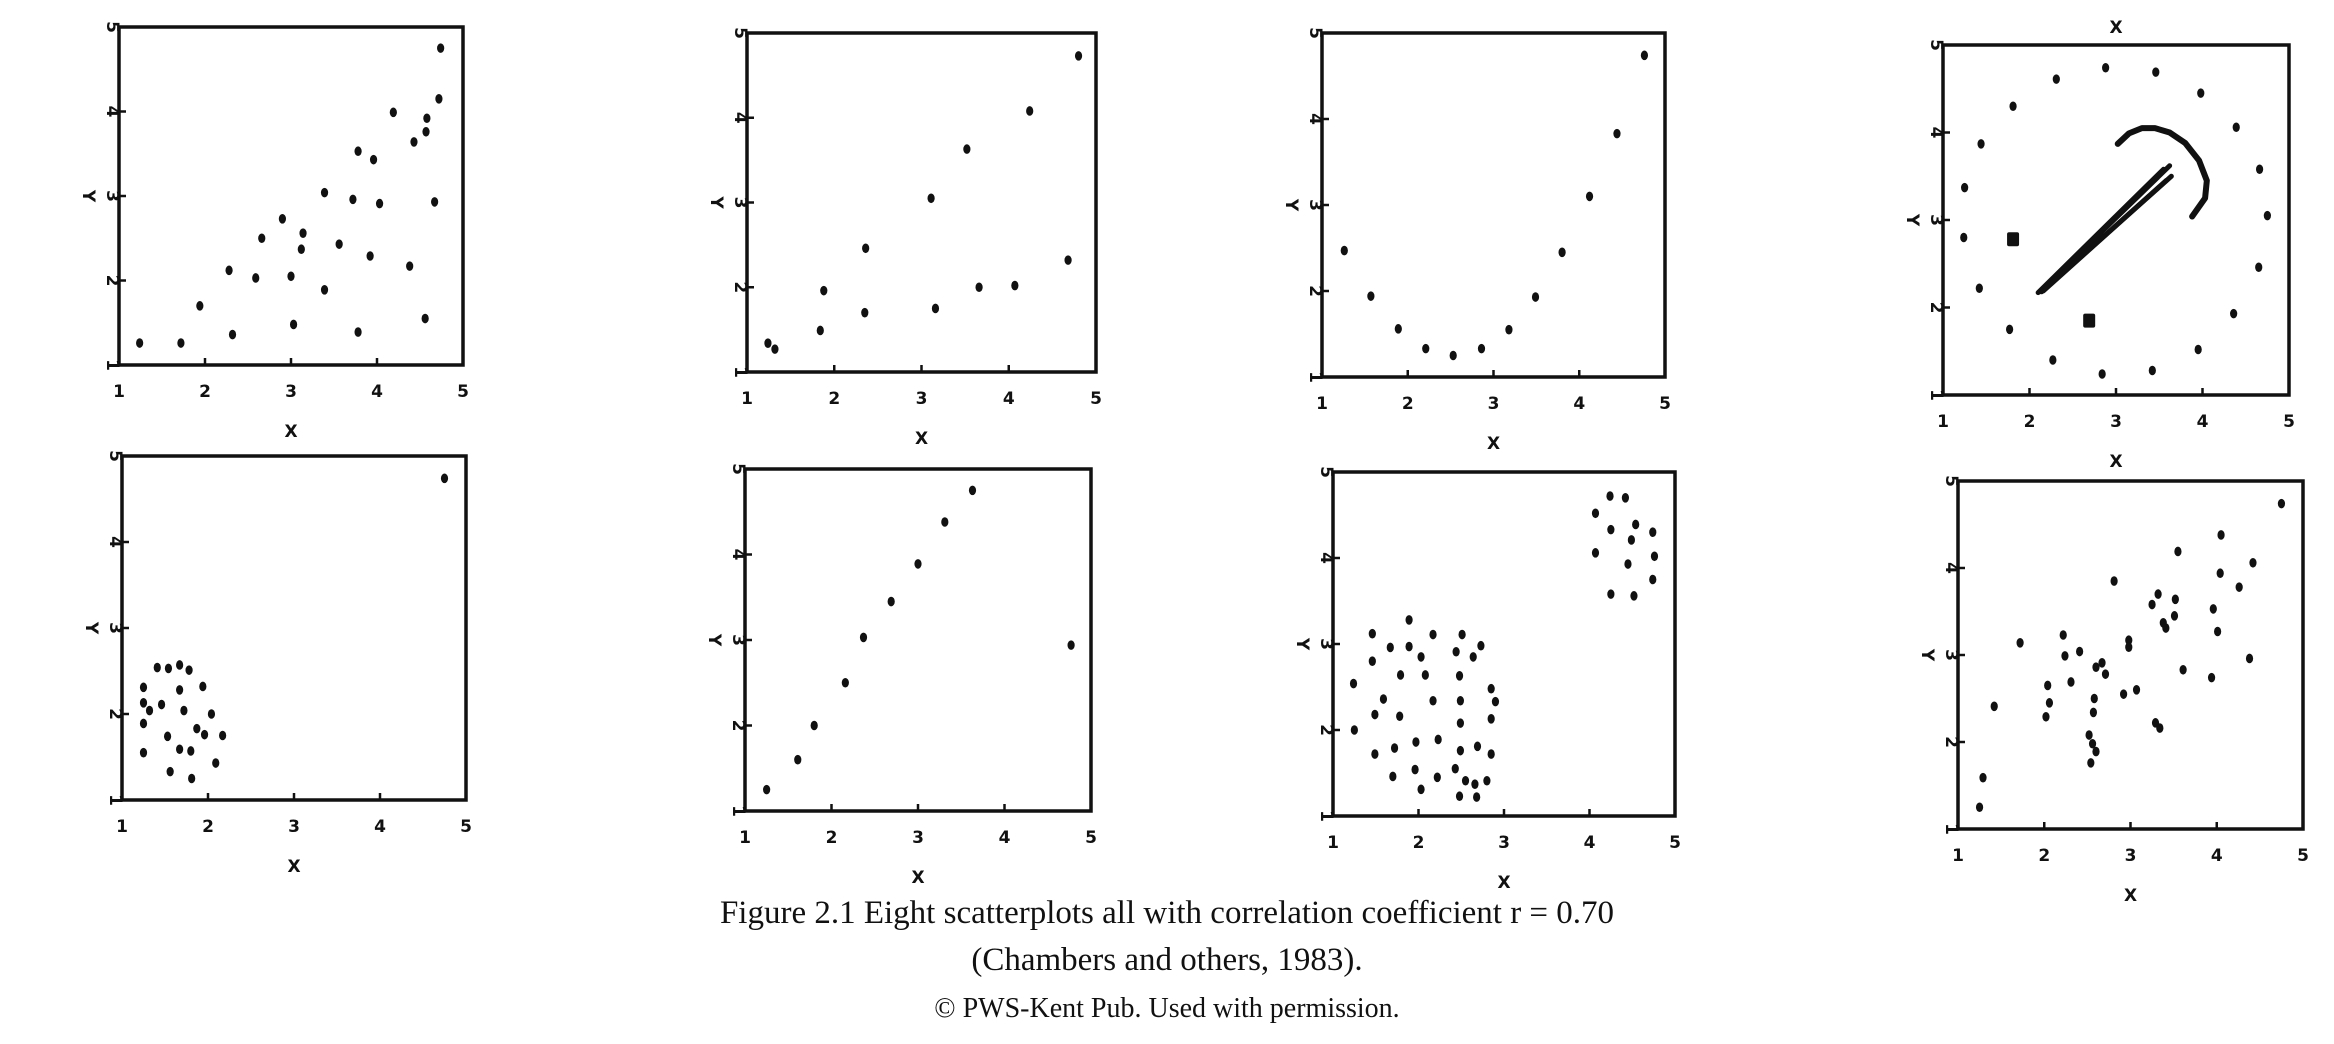 The width and height of the screenshot is (2334, 1044). What do you see at coordinates (2289, 422) in the screenshot?
I see `x-tick-label: 5` at bounding box center [2289, 422].